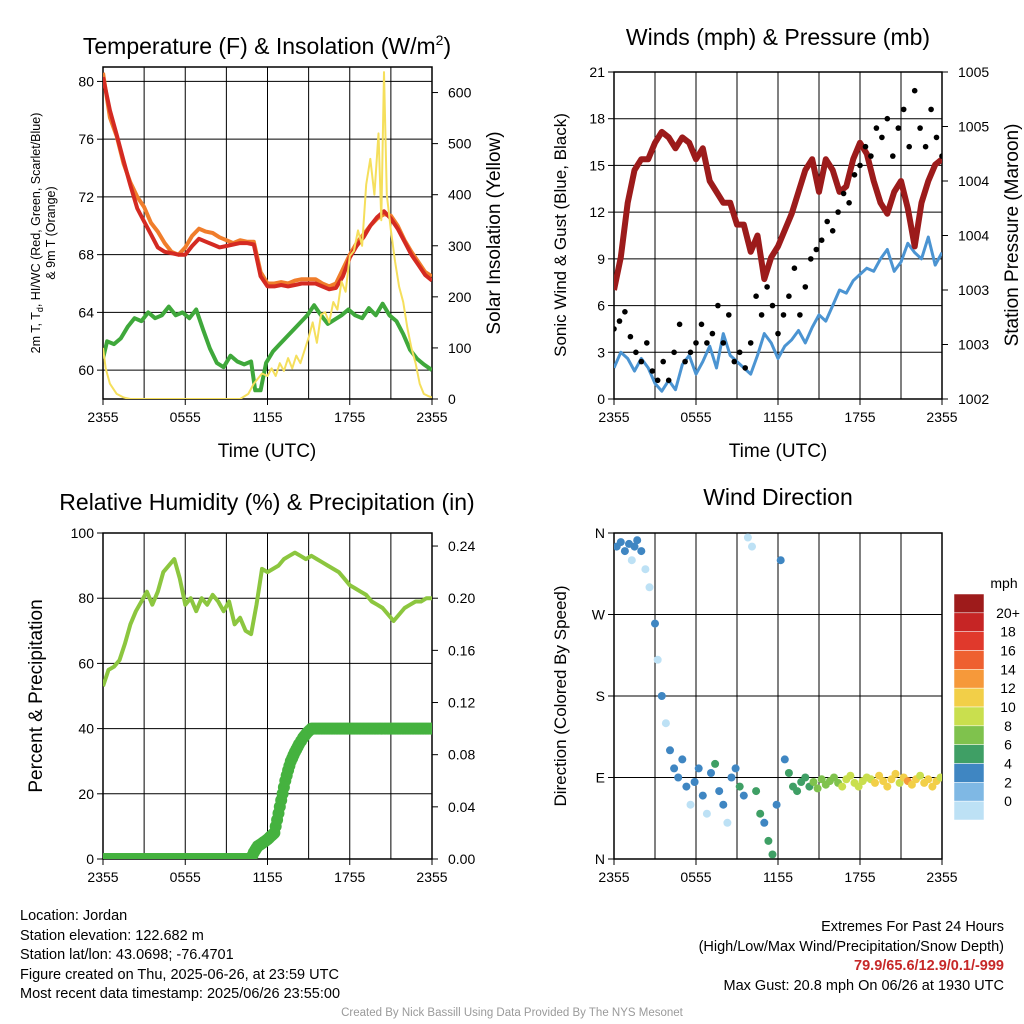  What do you see at coordinates (86, 663) in the screenshot?
I see `humidity-ytick-label-left: 60` at bounding box center [86, 663].